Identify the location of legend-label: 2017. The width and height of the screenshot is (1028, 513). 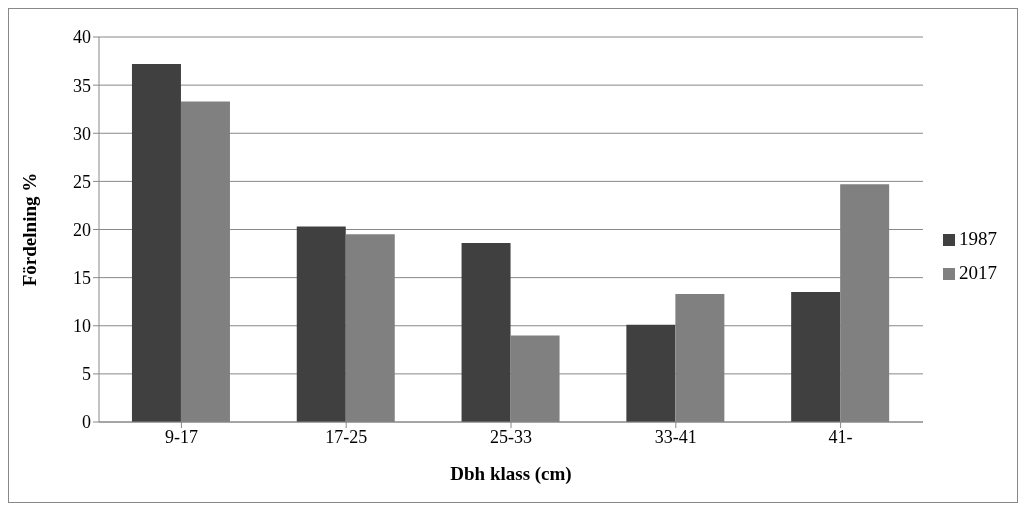
(978, 272).